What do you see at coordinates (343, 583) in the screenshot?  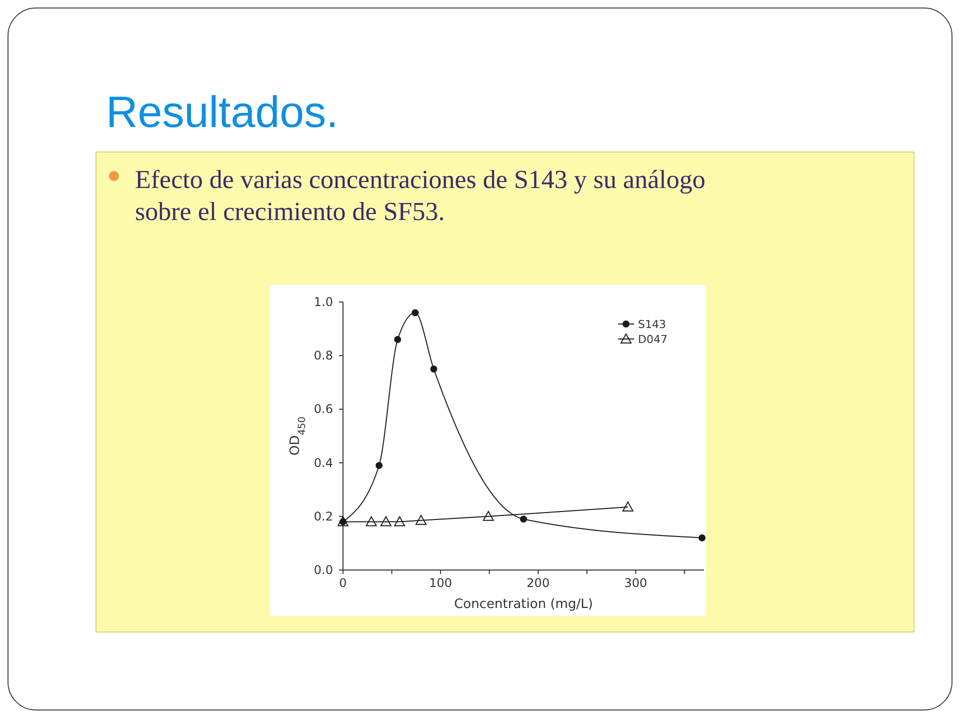 I see `x-tick-label: 0` at bounding box center [343, 583].